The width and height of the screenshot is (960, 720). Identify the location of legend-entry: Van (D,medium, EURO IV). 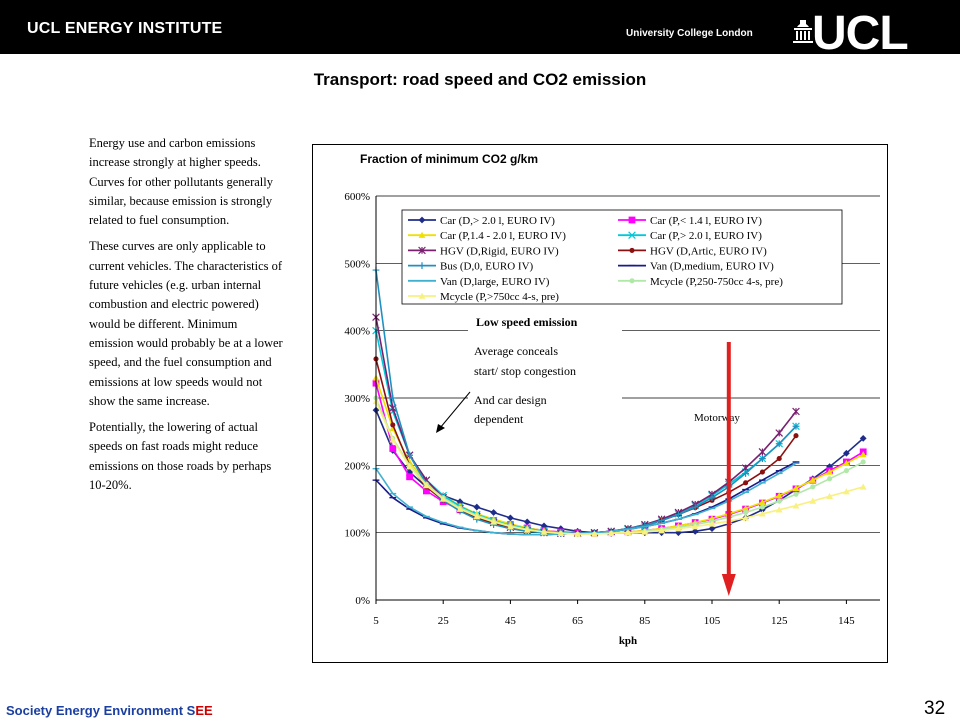
(696, 267).